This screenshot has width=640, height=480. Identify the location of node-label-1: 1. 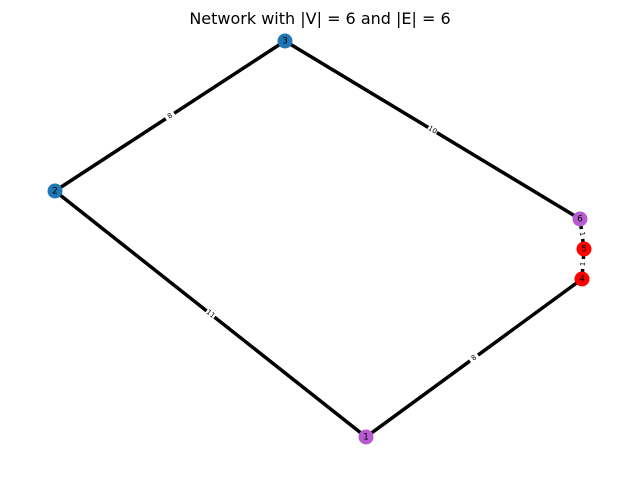
(366, 438).